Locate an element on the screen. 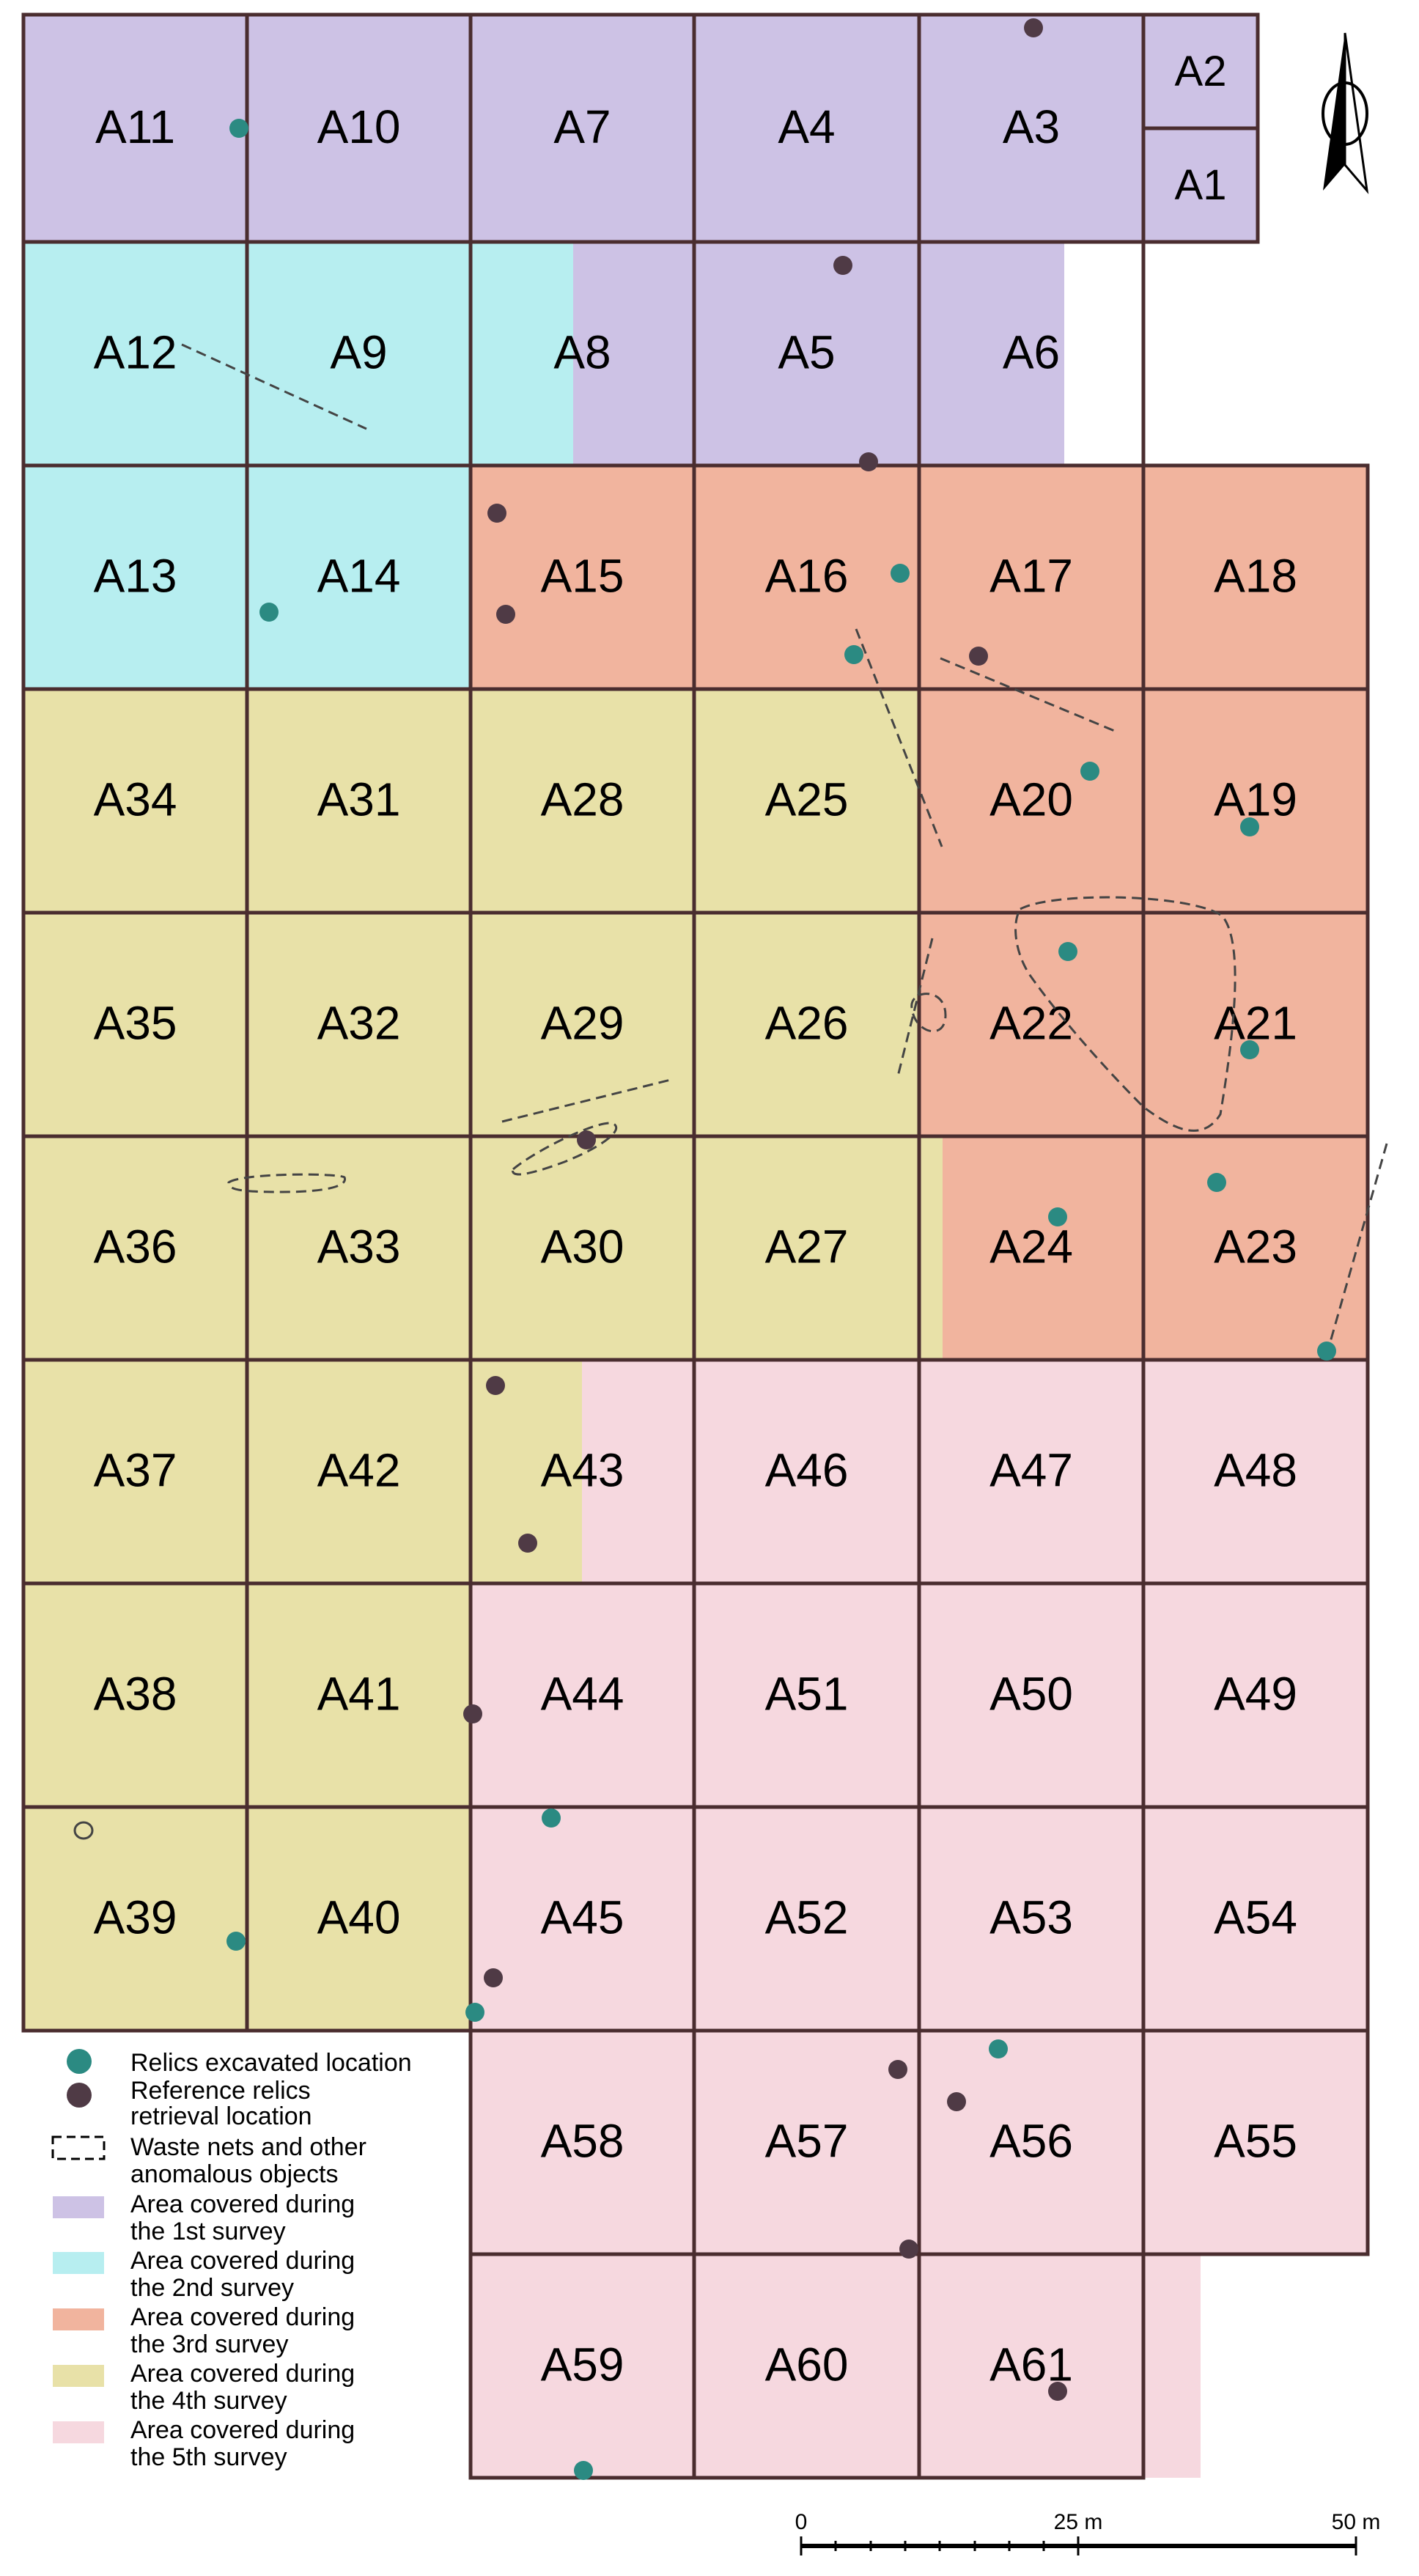 This screenshot has height=2576, width=1419. cell-A5 is located at coordinates (806, 353).